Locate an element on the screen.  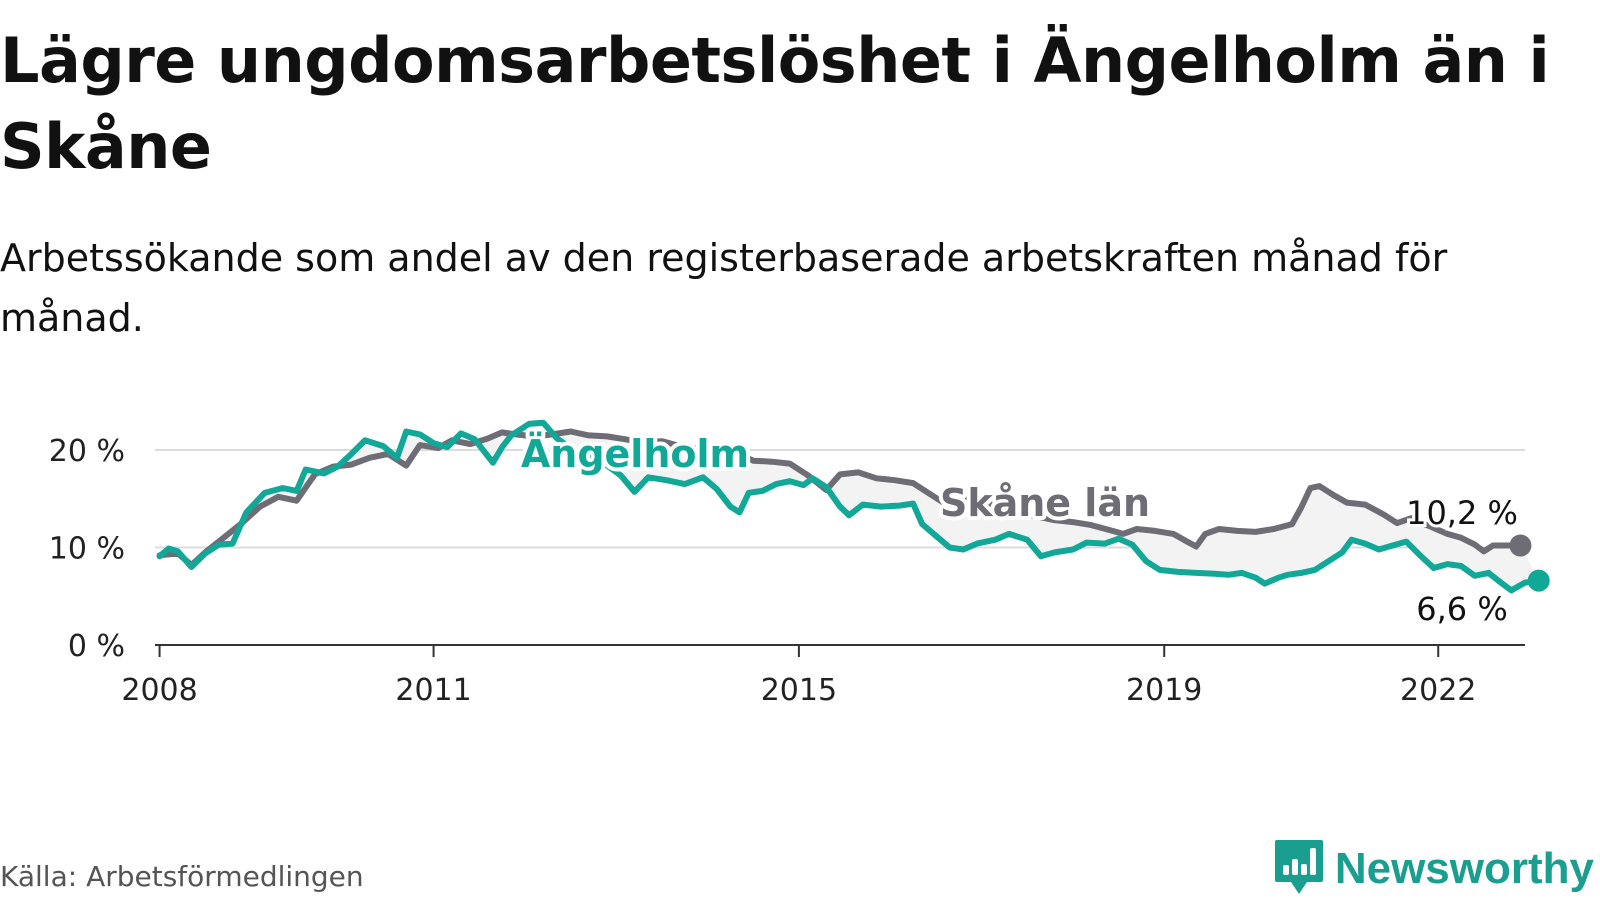
series-labels: Ängelholm Skåne län 10,2 % 6,6 % is located at coordinates (1019, 529).